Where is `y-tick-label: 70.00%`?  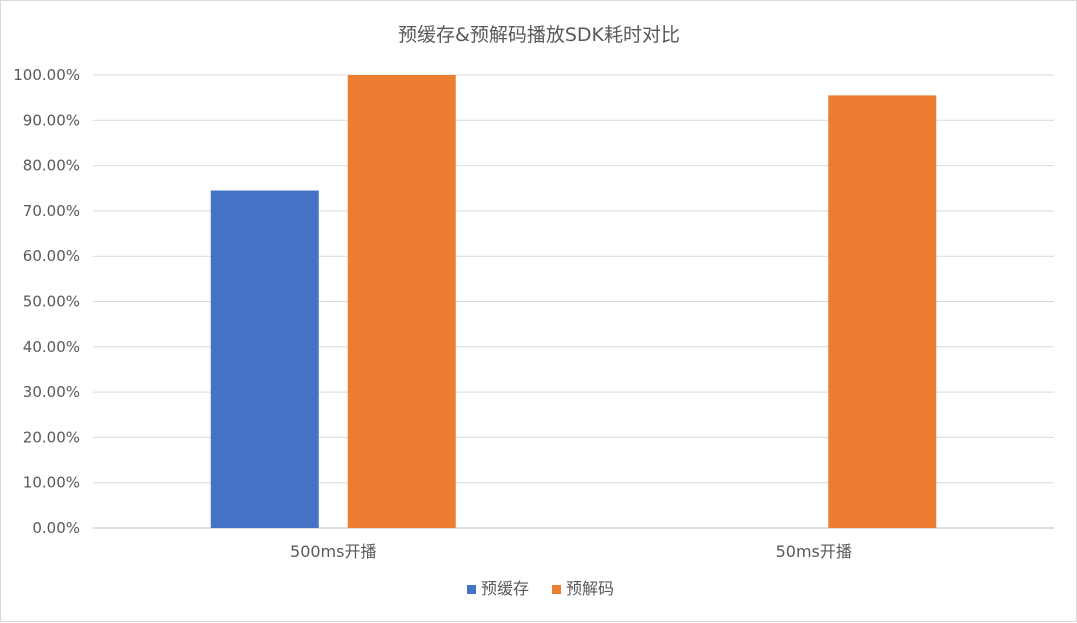
y-tick-label: 70.00% is located at coordinates (51, 211).